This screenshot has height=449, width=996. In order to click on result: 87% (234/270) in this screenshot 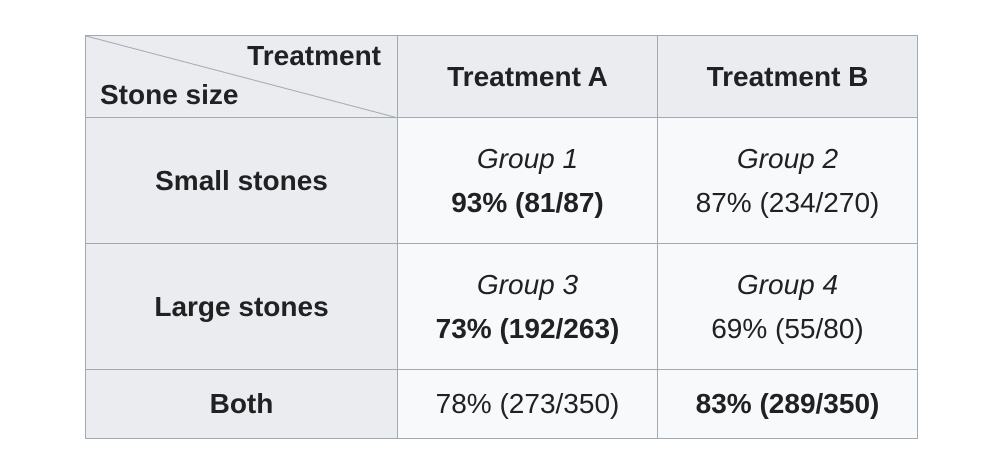, I will do `click(787, 202)`.